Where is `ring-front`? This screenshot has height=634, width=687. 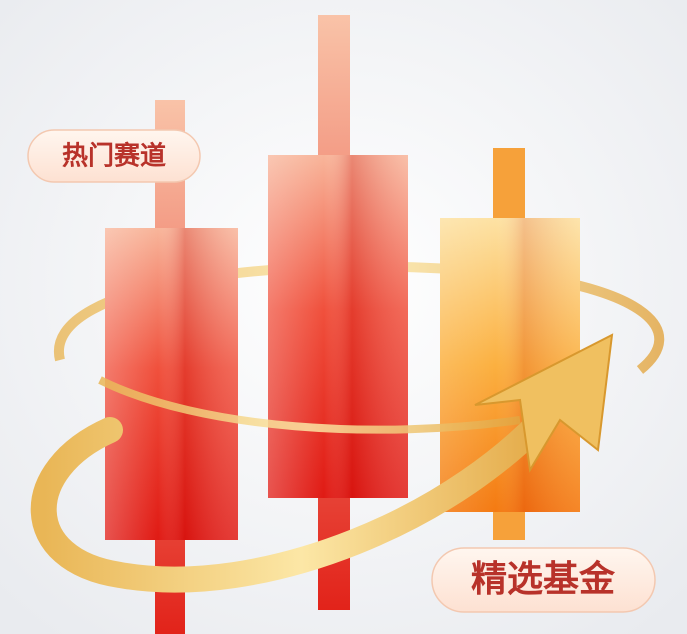
ring-front is located at coordinates (309, 405).